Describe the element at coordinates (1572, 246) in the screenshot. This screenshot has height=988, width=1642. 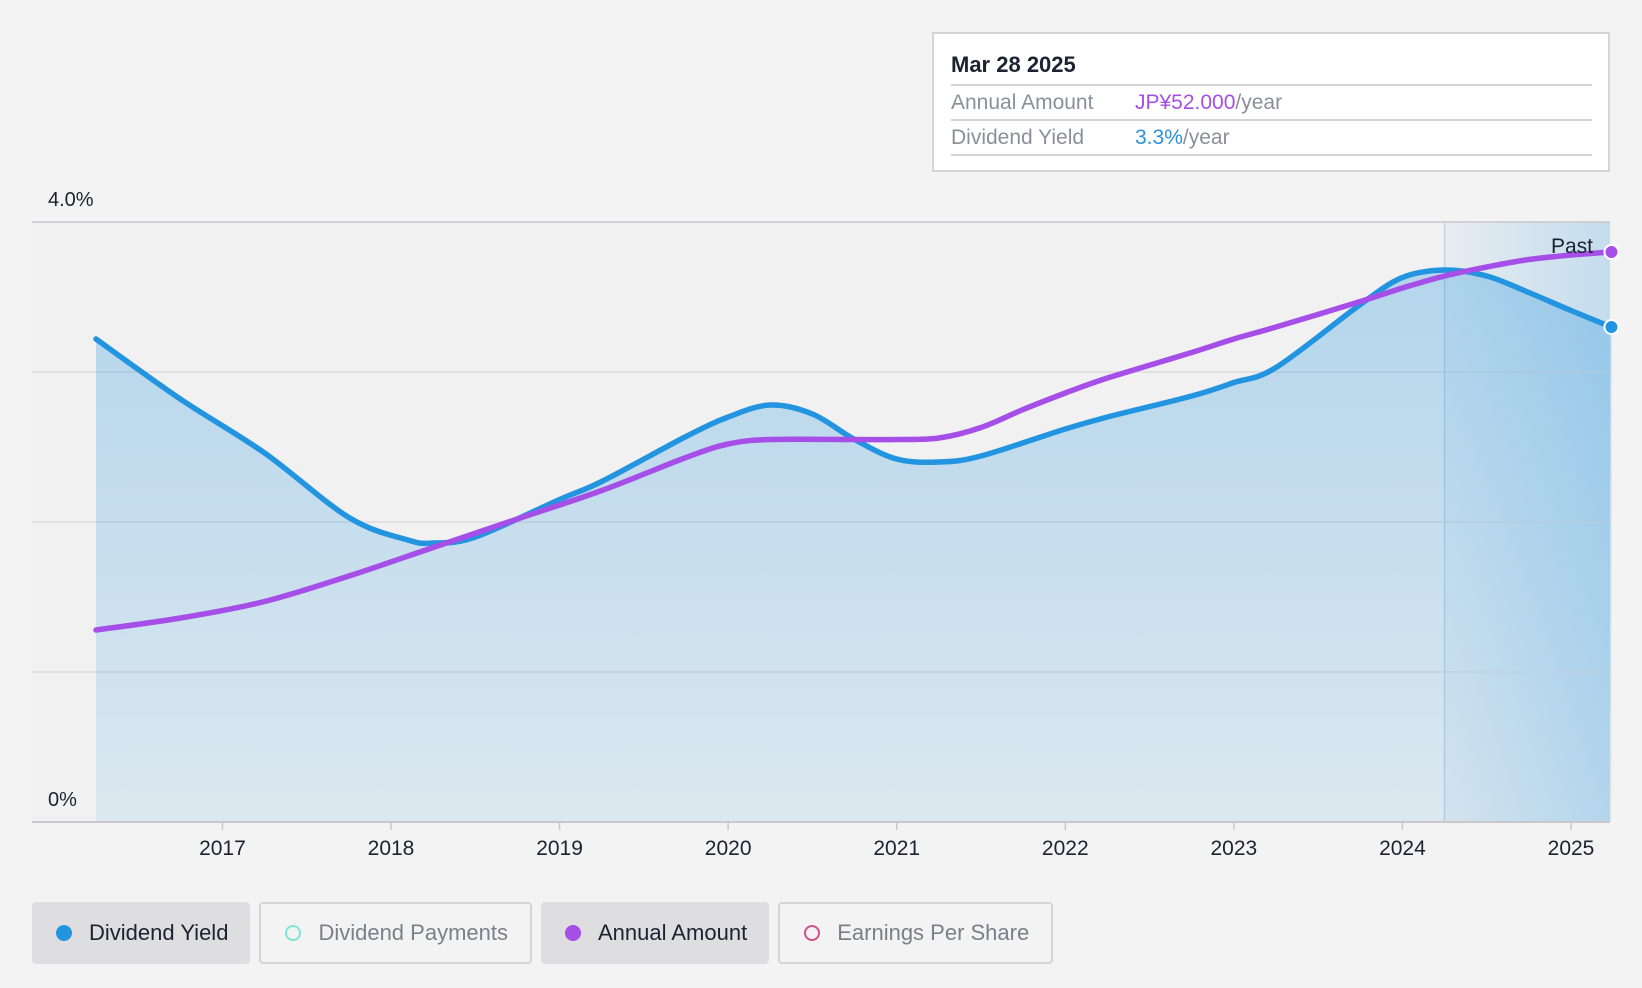
I see `past-label: Past` at that location.